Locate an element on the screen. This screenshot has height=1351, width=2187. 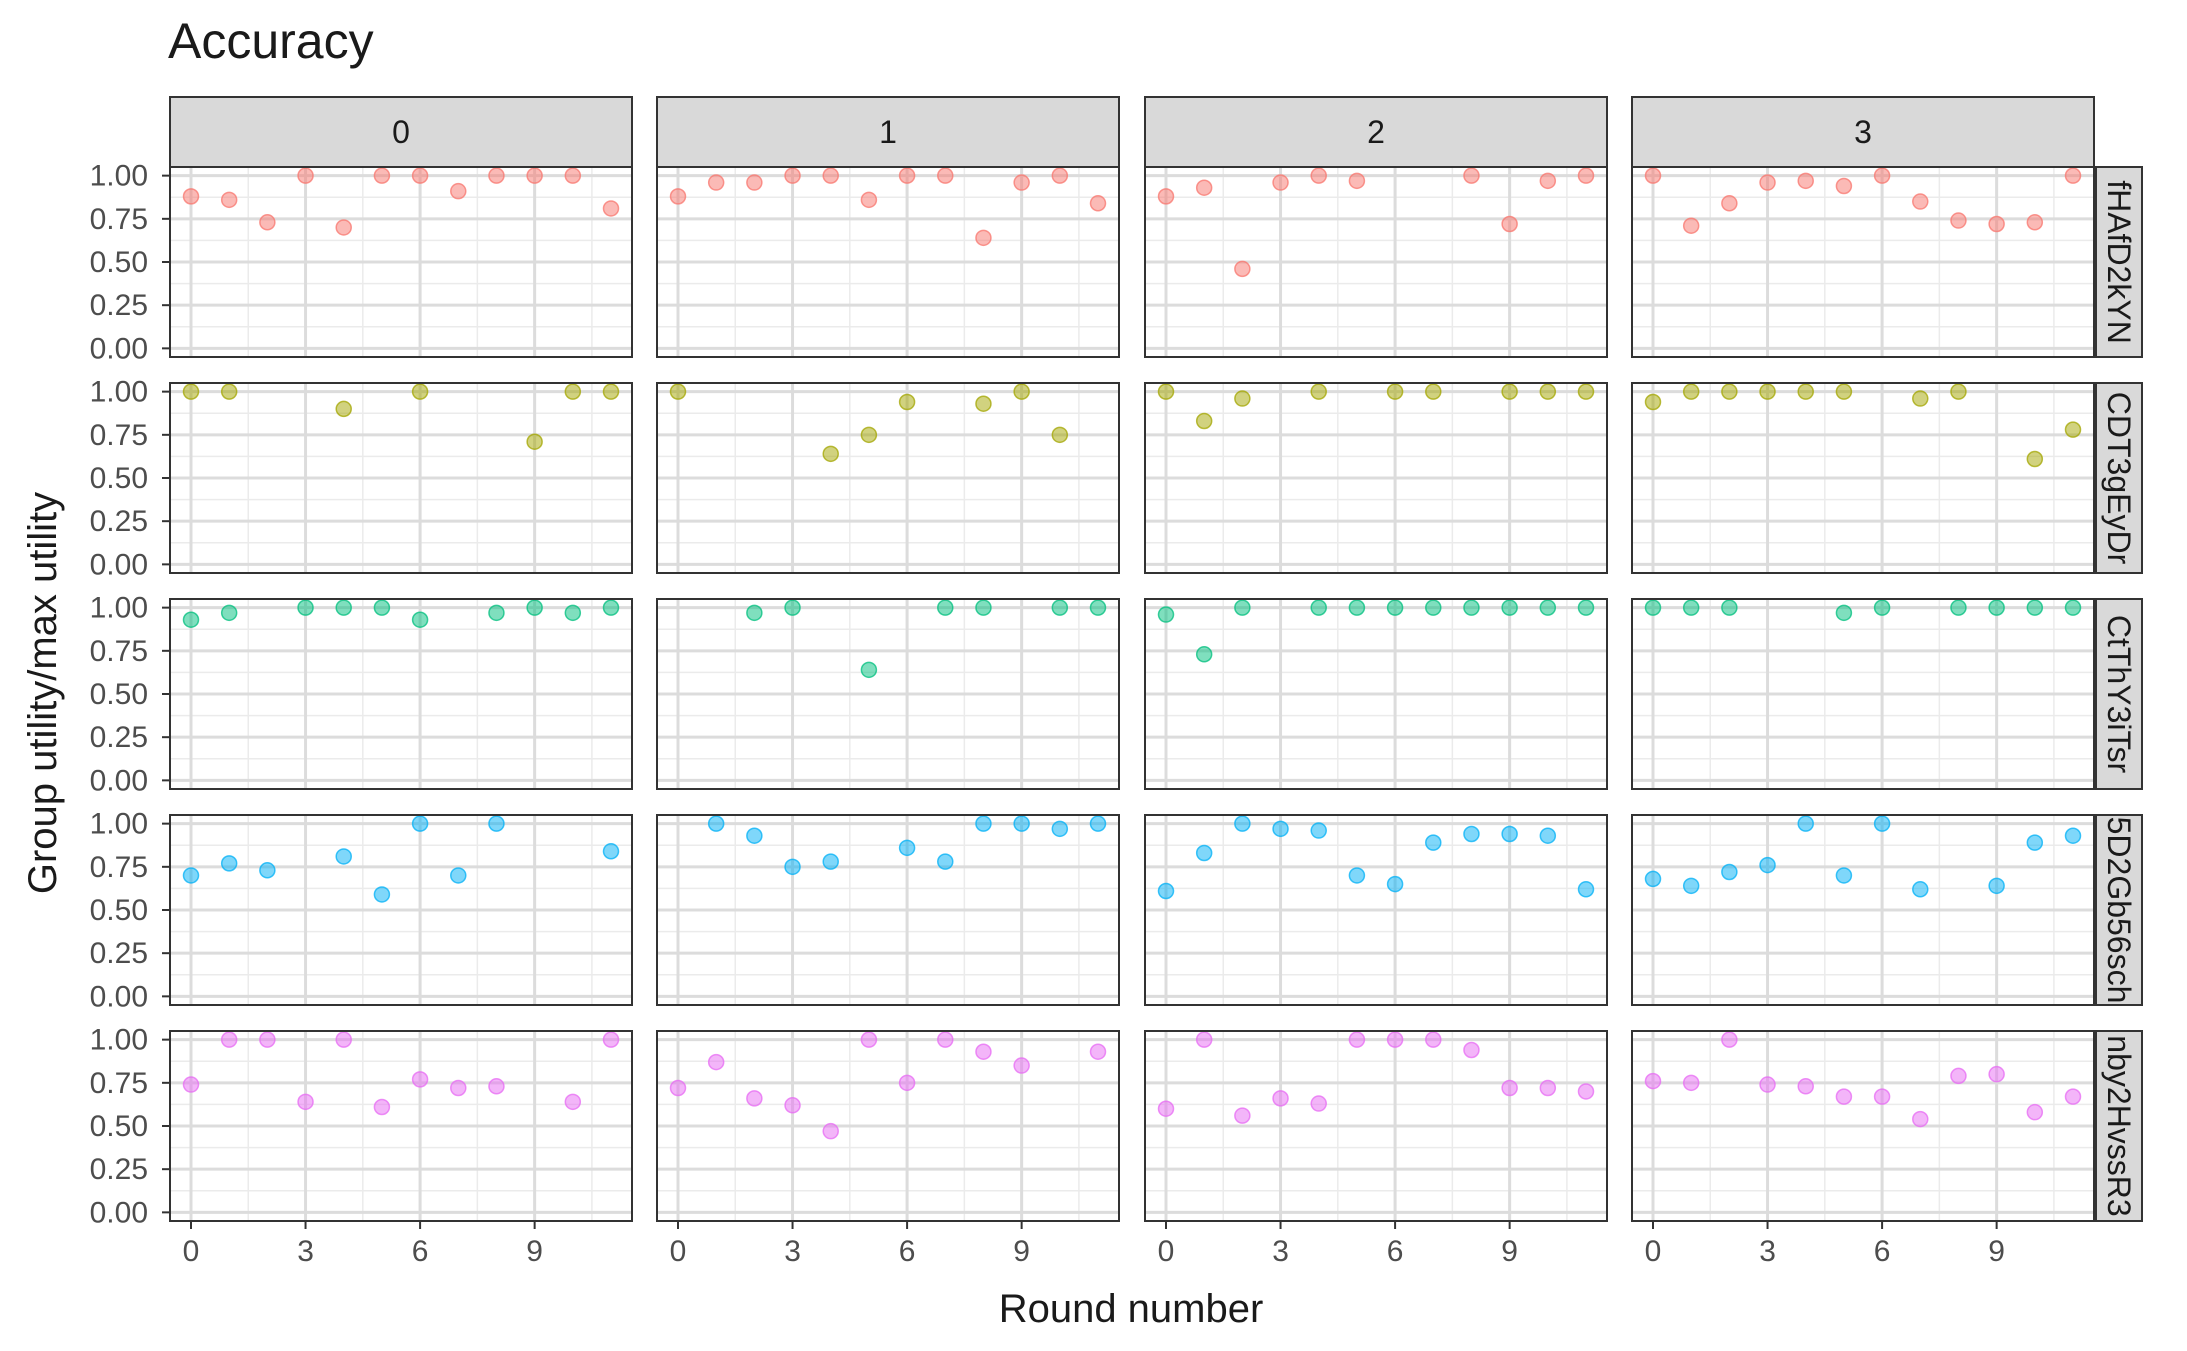
row-strip-label-1: CDT3gEyDr is located at coordinates (2119, 478).